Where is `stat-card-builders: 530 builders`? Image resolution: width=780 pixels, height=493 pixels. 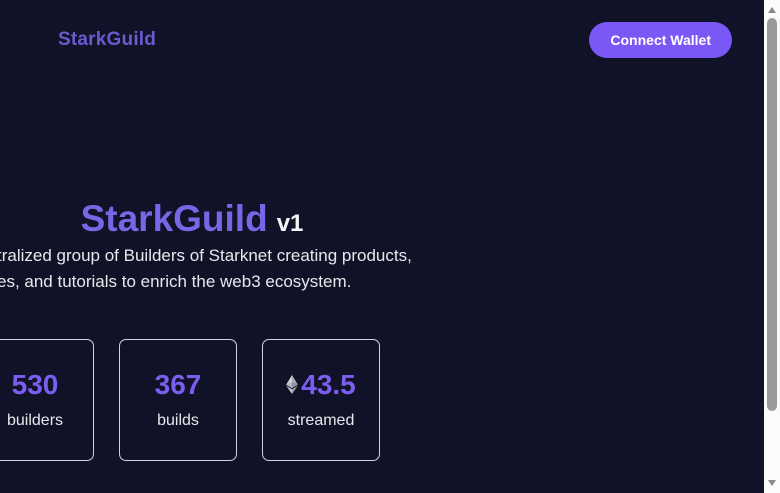 stat-card-builders: 530 builders is located at coordinates (47, 400).